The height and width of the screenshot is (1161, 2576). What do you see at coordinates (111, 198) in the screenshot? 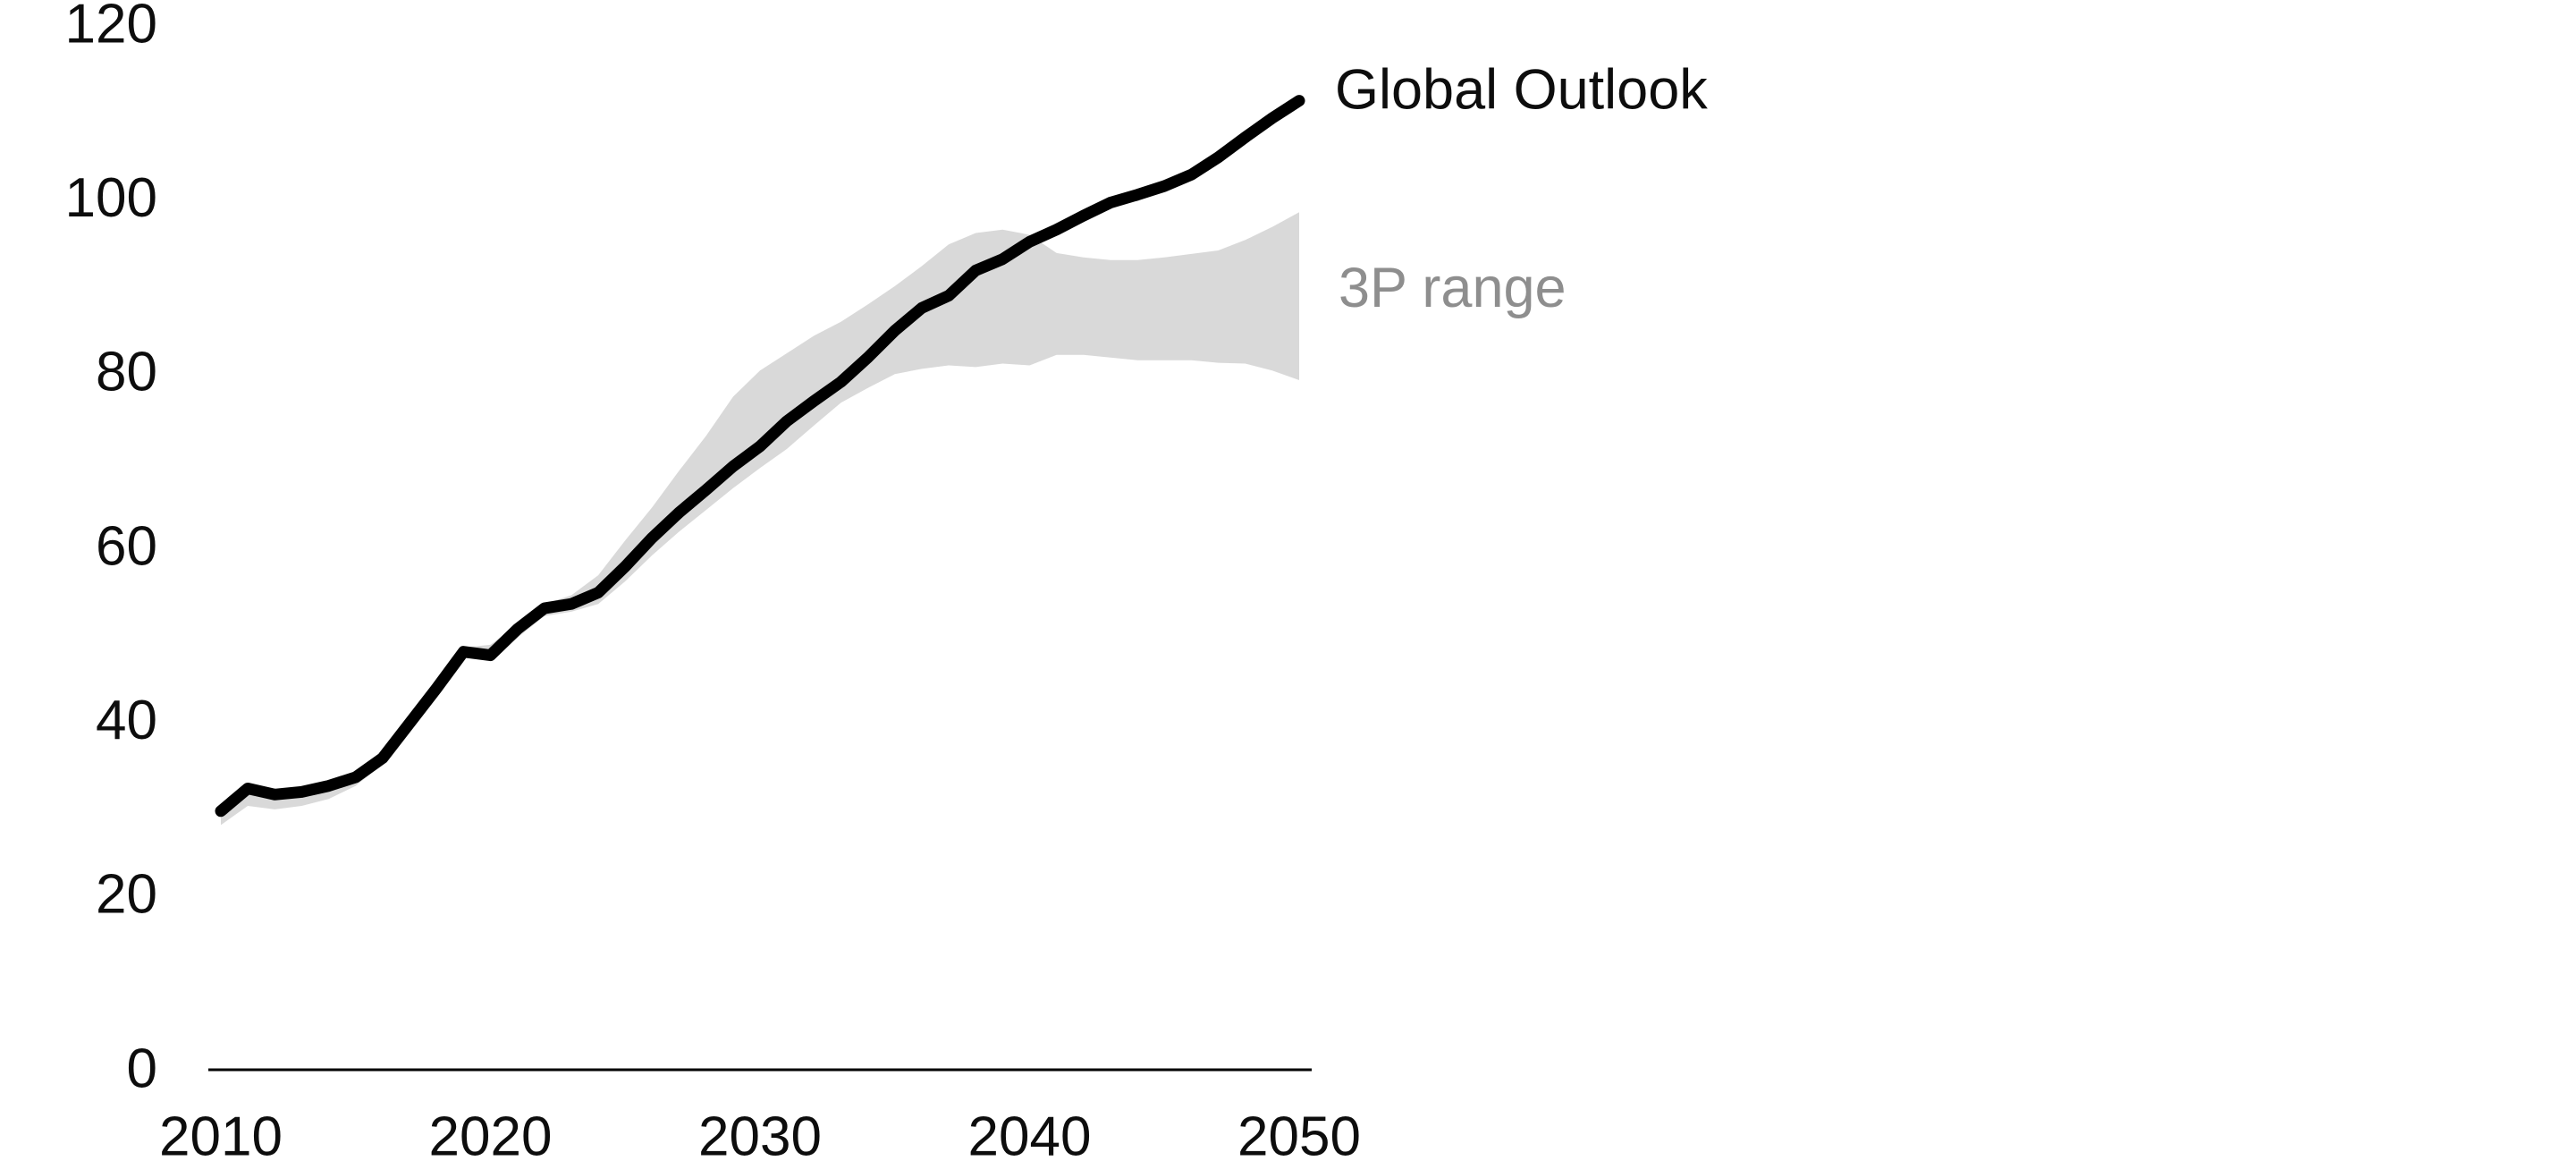
I see `y-axis-tick-label: 100` at bounding box center [111, 198].